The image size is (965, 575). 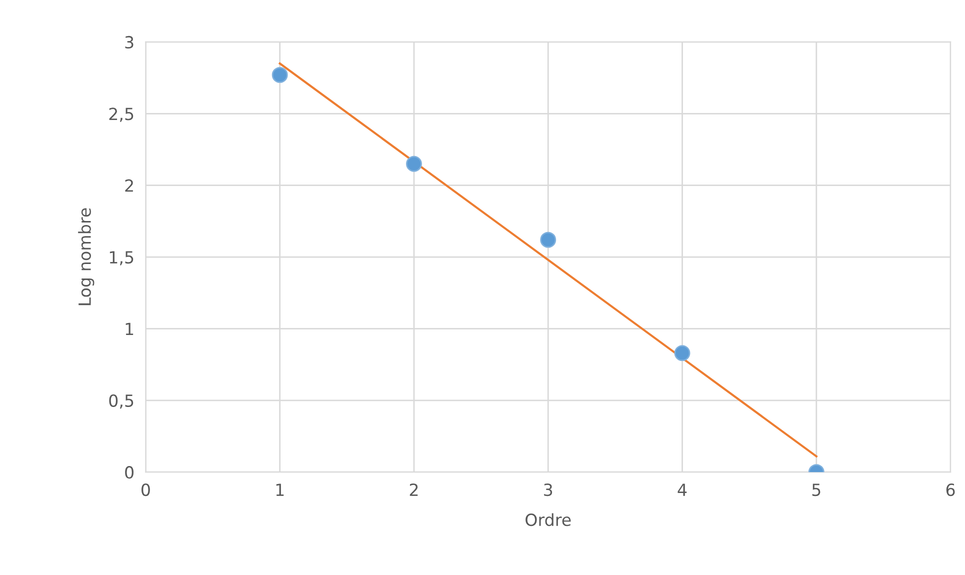 What do you see at coordinates (816, 490) in the screenshot?
I see `x-tick-label: 5` at bounding box center [816, 490].